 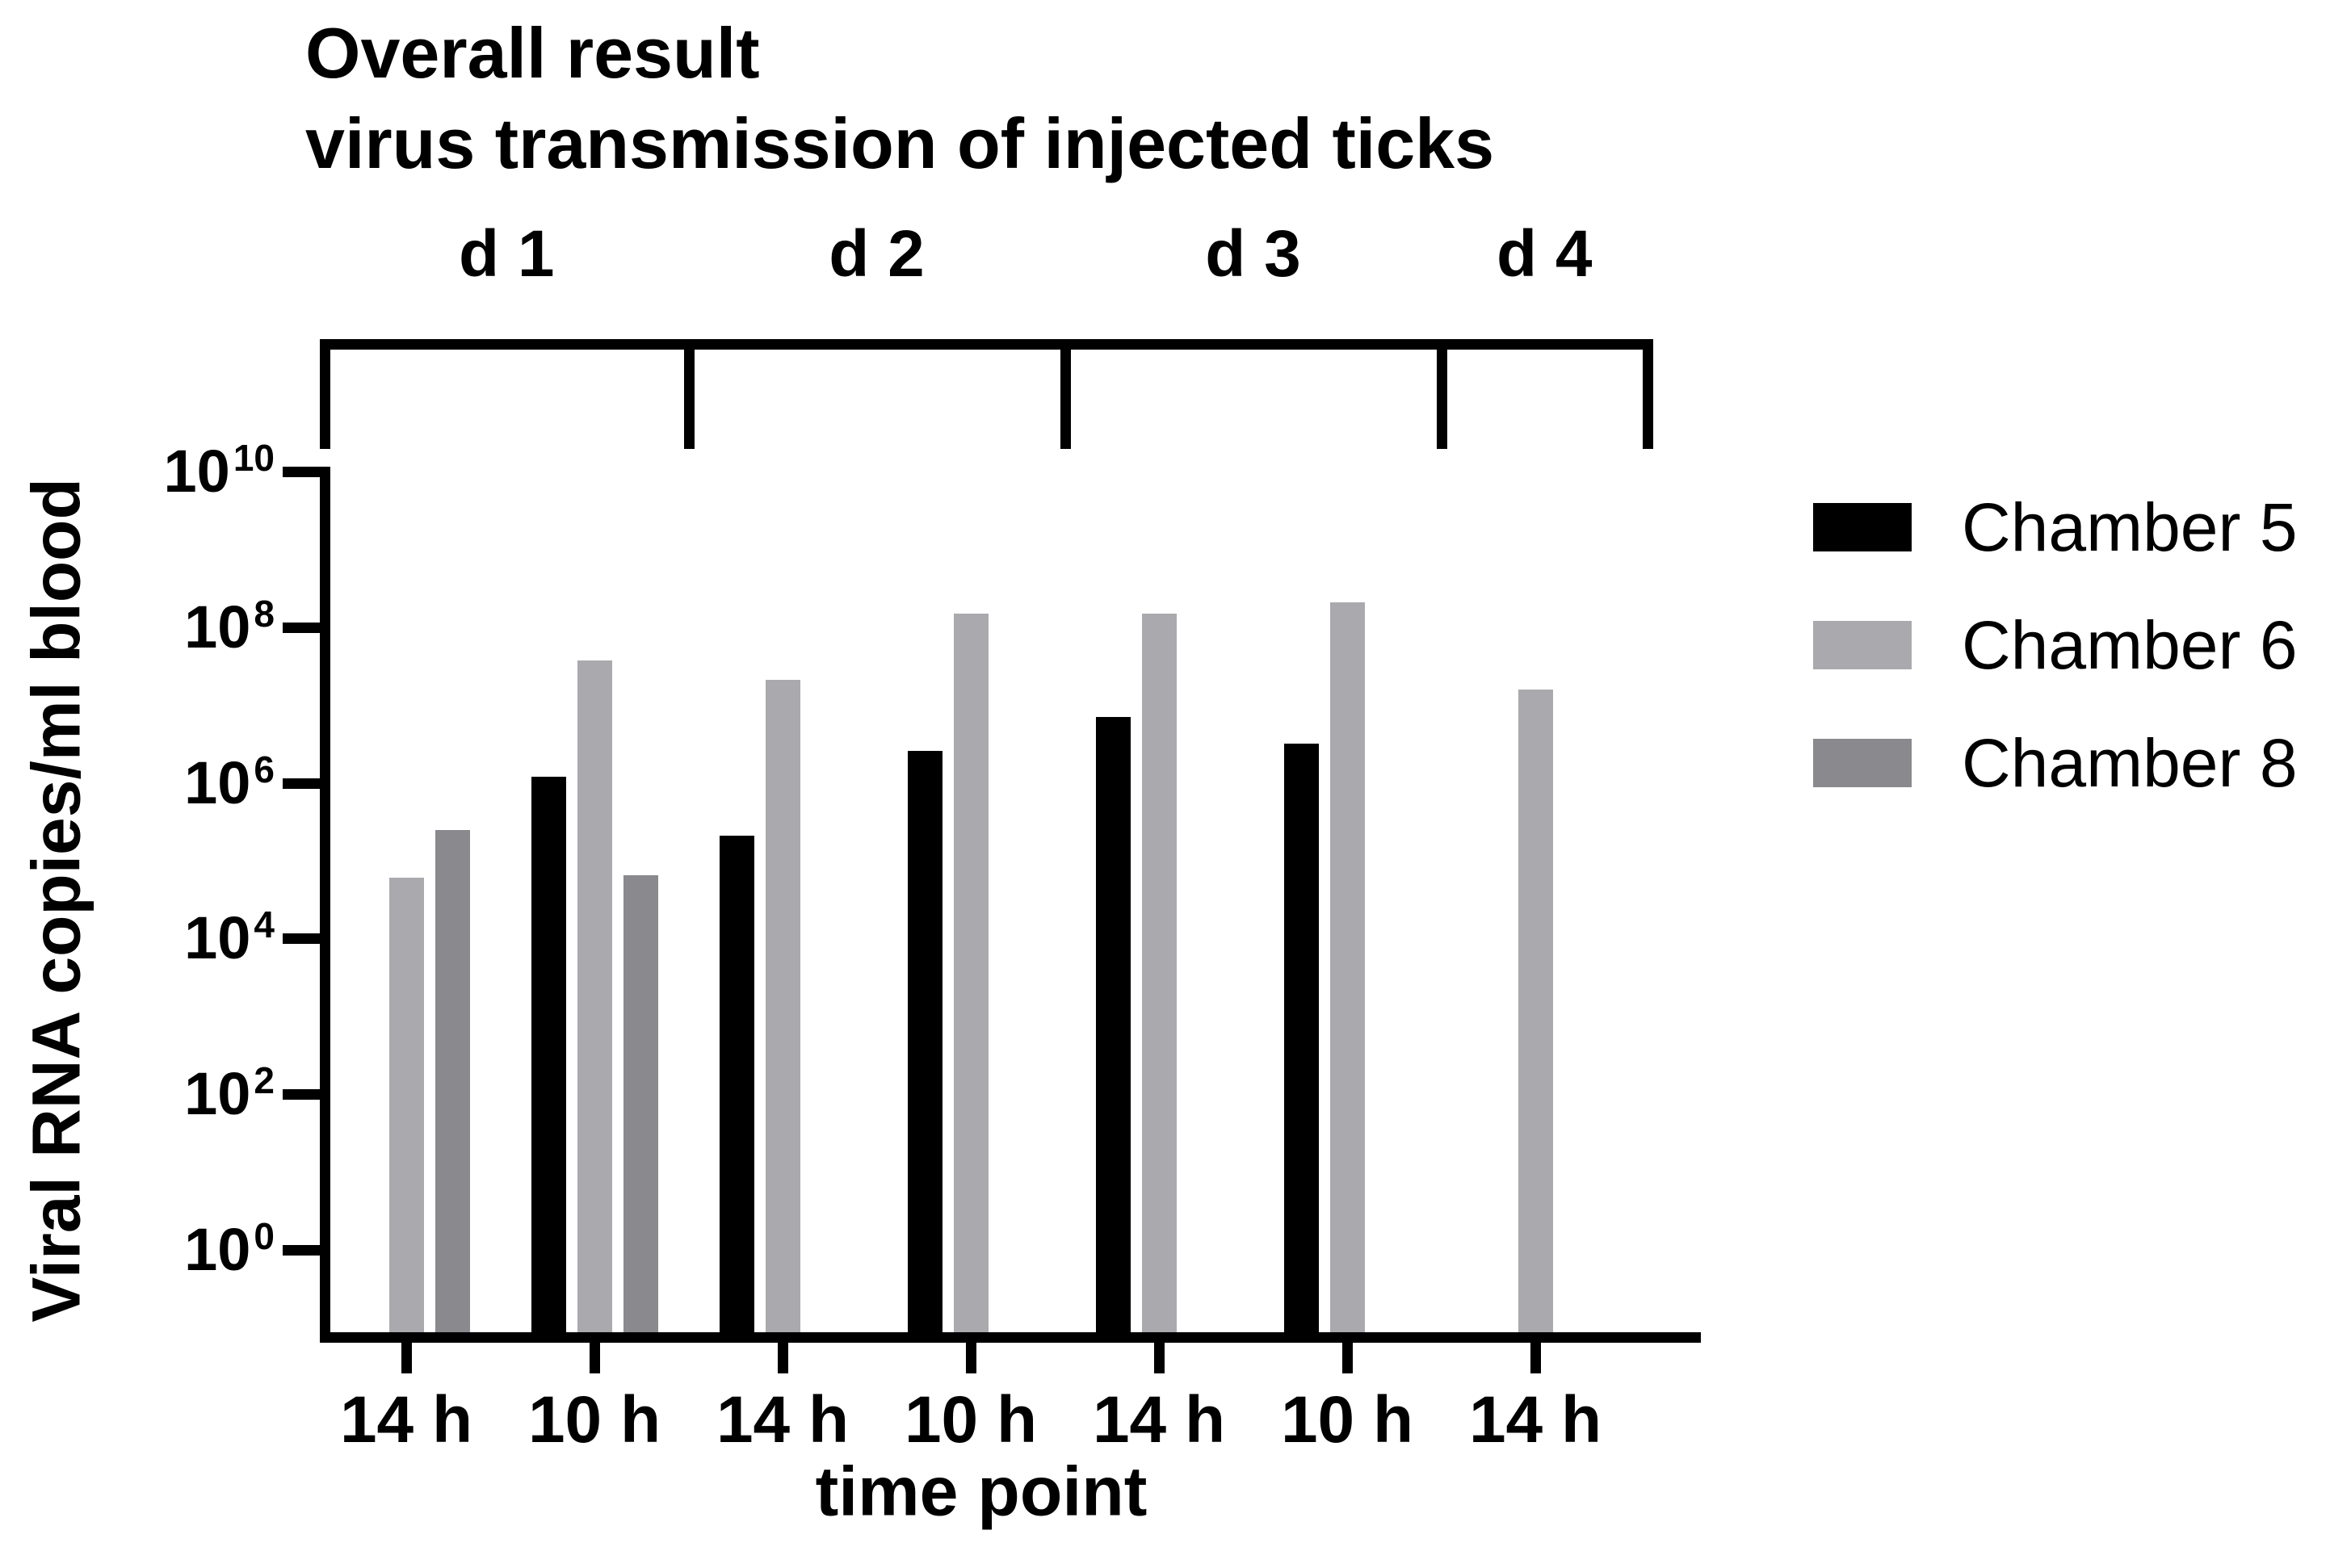 I want to click on legend-label-chamber-6: Chamber 6, so click(x=2130, y=644).